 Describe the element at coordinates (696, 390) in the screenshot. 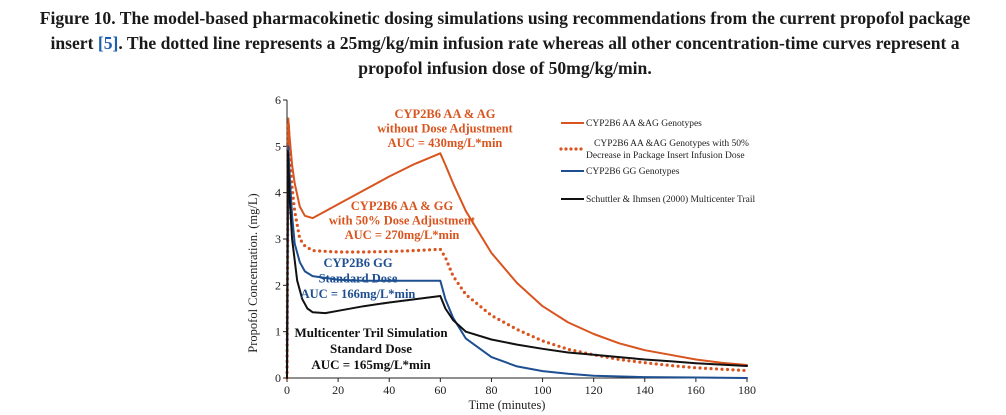

I see `x-tick-label: 160` at that location.